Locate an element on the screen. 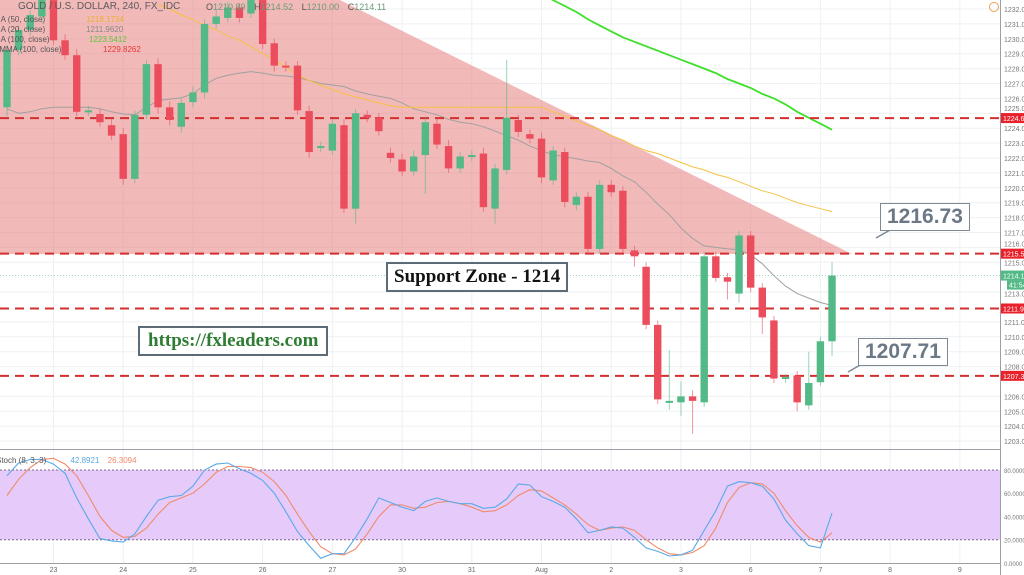 This screenshot has width=1024, height=575. date-tick-label: 31 is located at coordinates (472, 570).